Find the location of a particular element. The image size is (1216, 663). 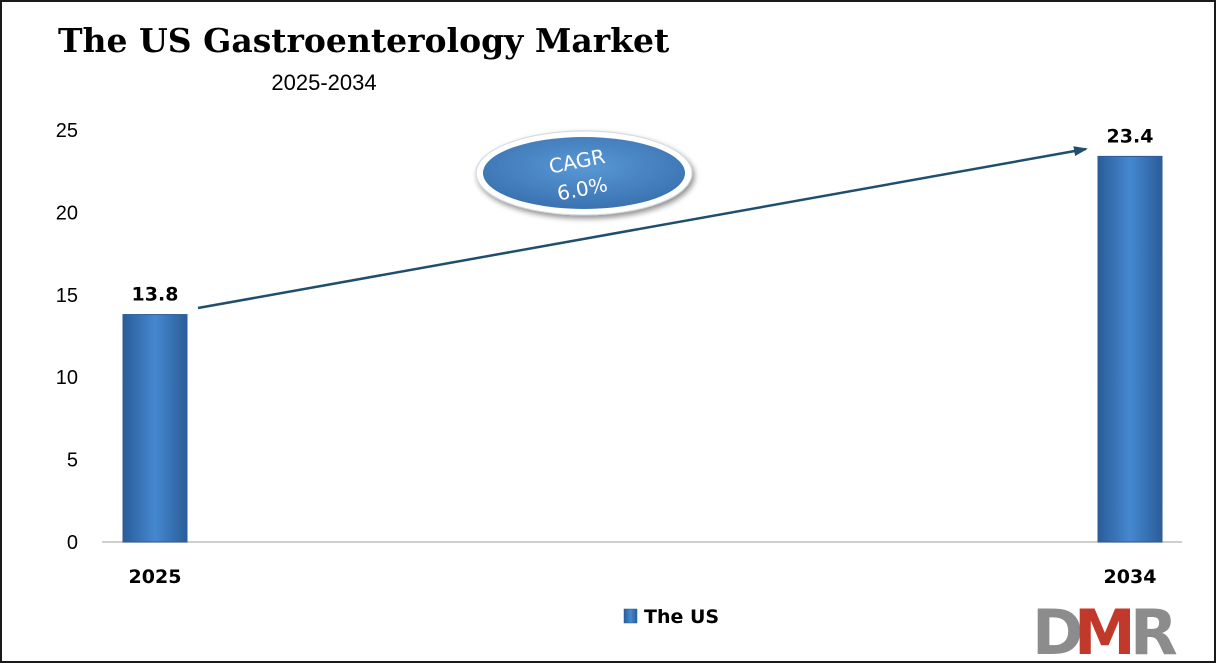

chart-subtitle: 2025-2034 is located at coordinates (323, 82).